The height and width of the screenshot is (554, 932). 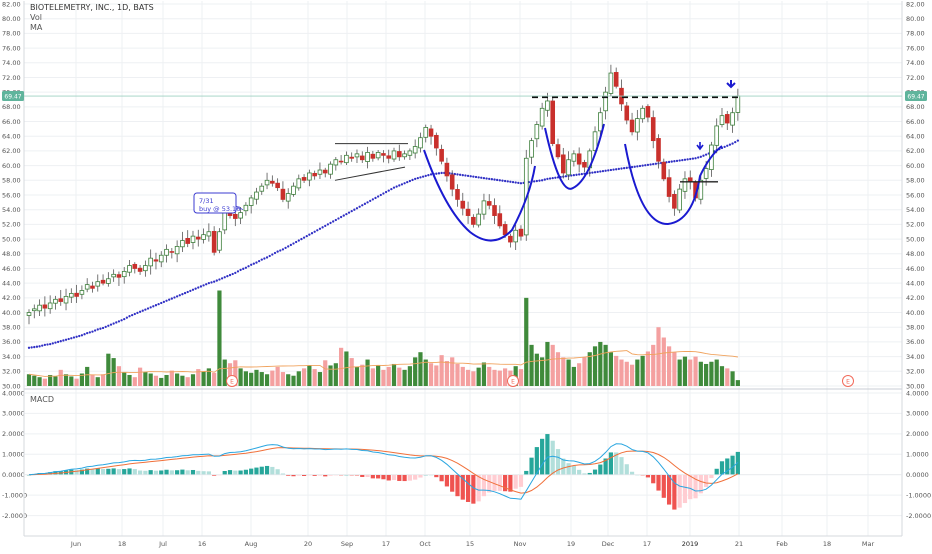 I want to click on price-tick-label-left: 82.00, so click(x=11, y=4).